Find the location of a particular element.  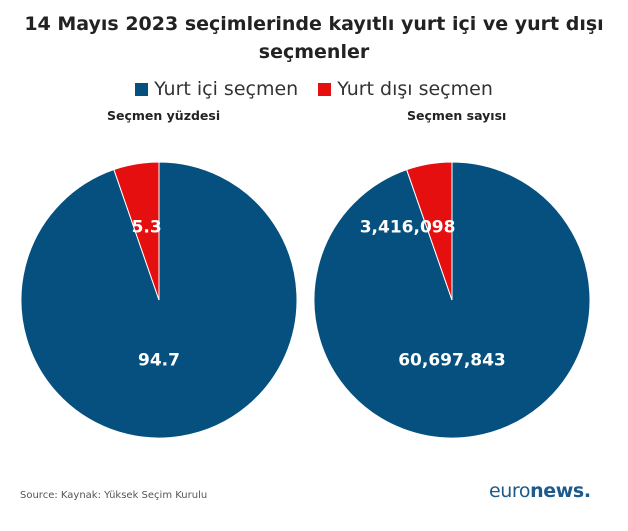

euronews-logo: euronews. is located at coordinates (540, 491).